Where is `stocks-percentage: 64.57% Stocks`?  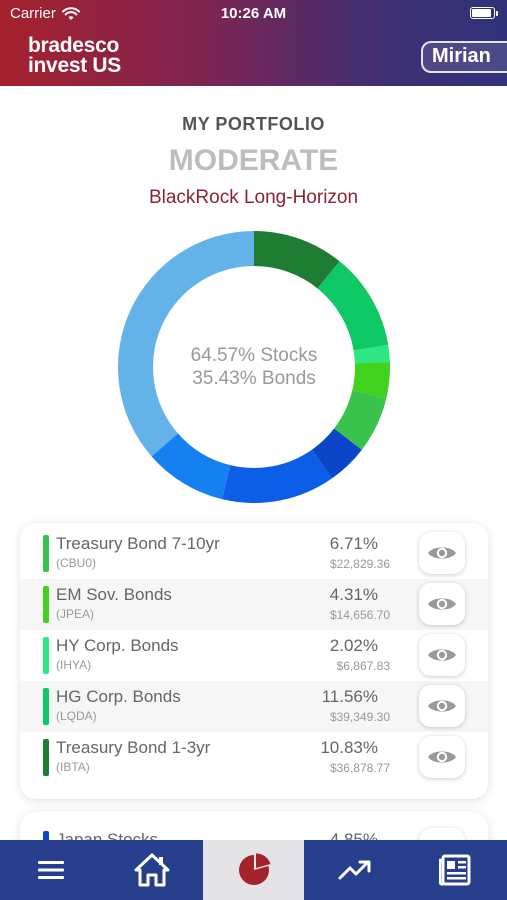
stocks-percentage: 64.57% Stocks is located at coordinates (254, 355).